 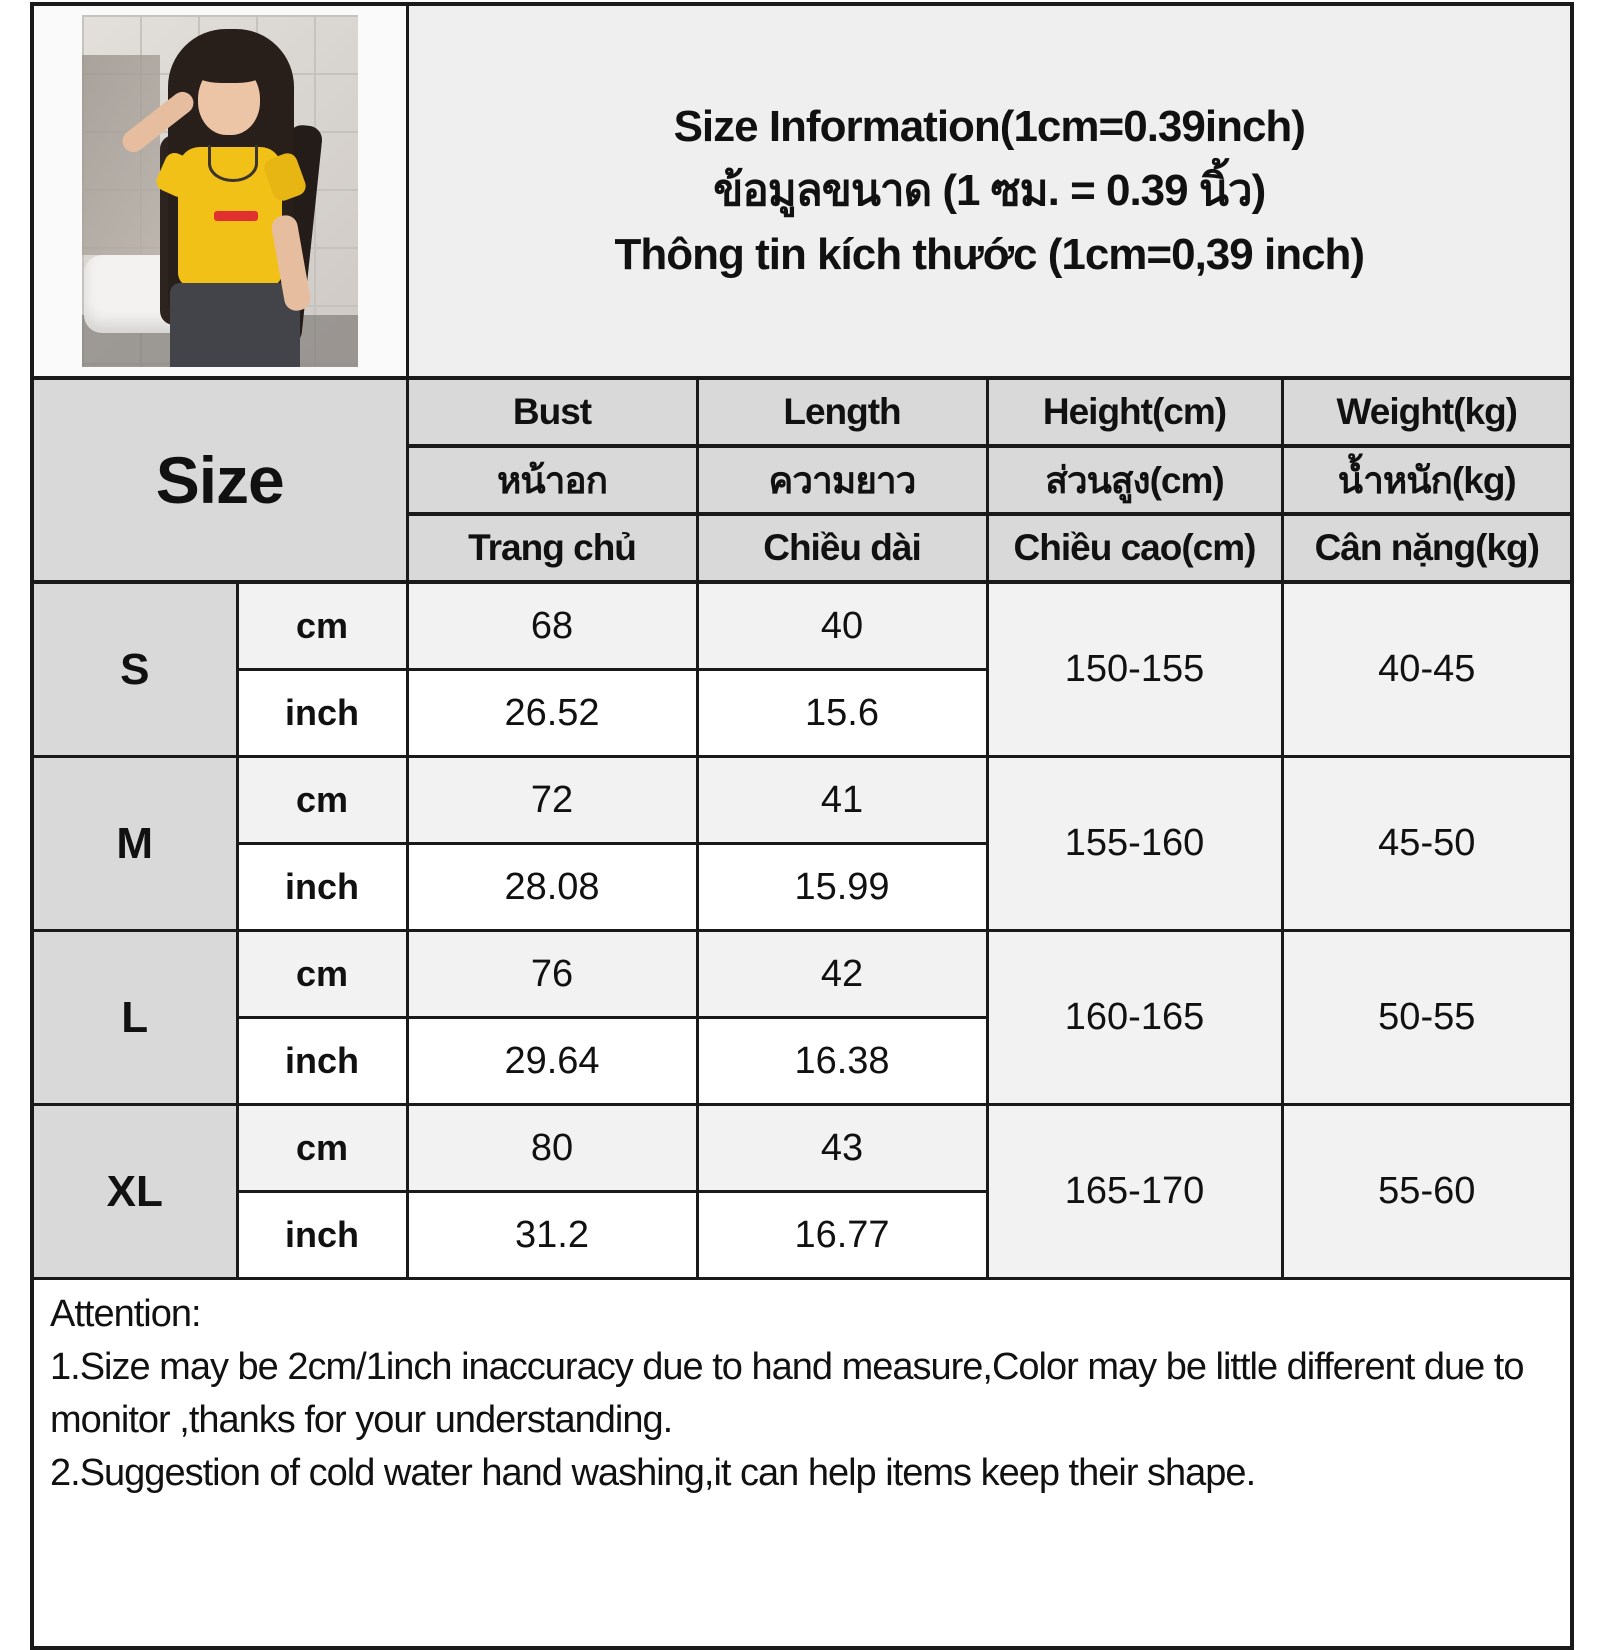 I want to click on size-value-m: M, so click(x=134, y=843).